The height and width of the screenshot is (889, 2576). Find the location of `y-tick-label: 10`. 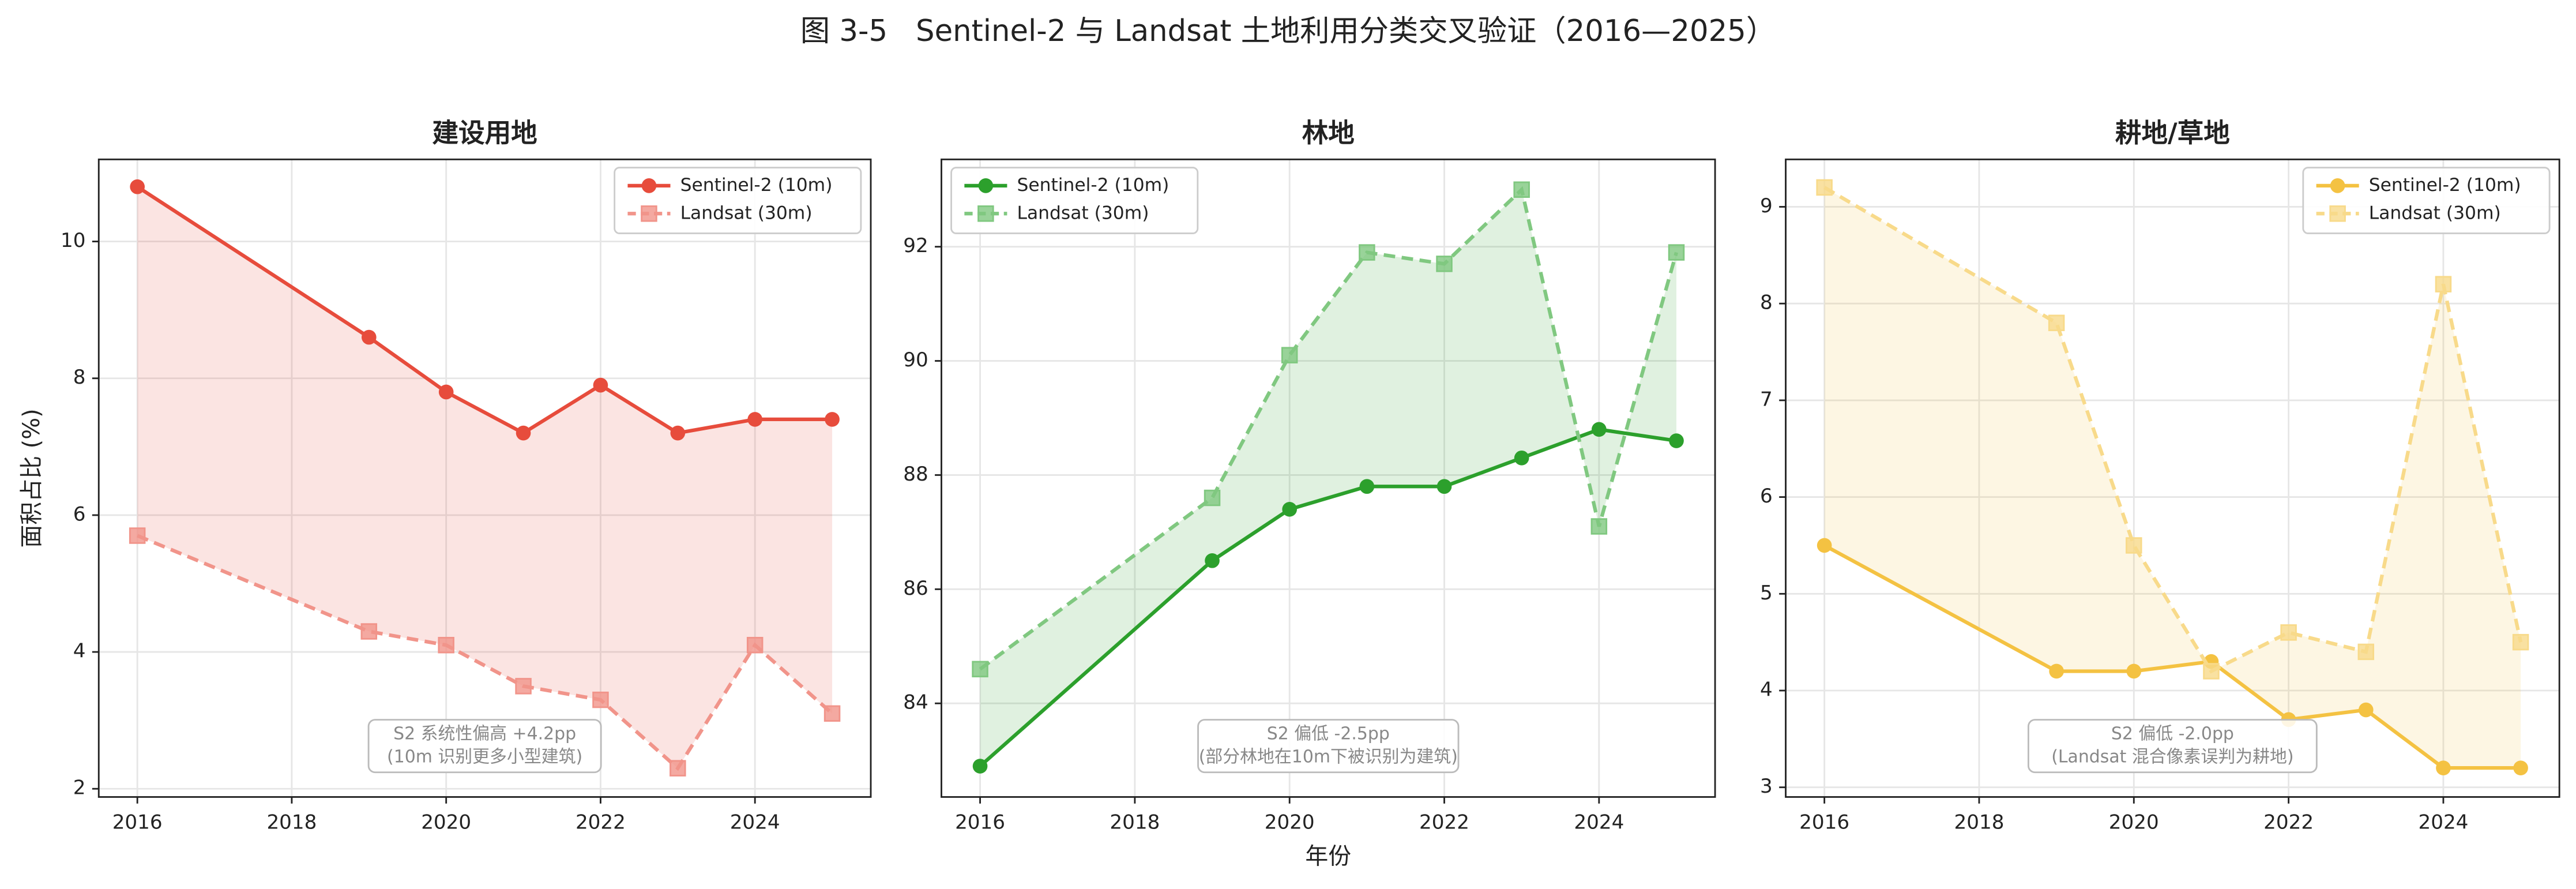

y-tick-label: 10 is located at coordinates (73, 241).